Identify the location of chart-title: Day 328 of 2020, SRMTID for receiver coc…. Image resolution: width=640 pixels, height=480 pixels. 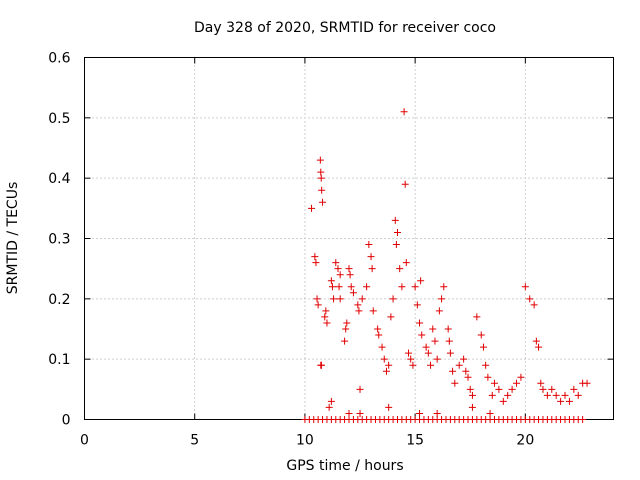
(345, 28).